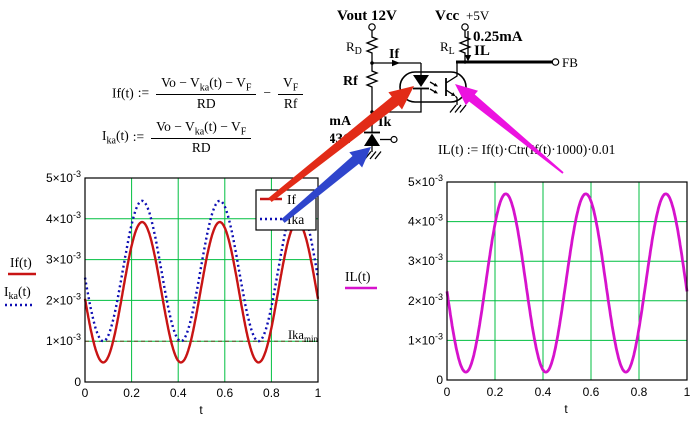 Image resolution: width=692 pixels, height=422 pixels. What do you see at coordinates (447, 16) in the screenshot?
I see `vcc-label: Vcc` at bounding box center [447, 16].